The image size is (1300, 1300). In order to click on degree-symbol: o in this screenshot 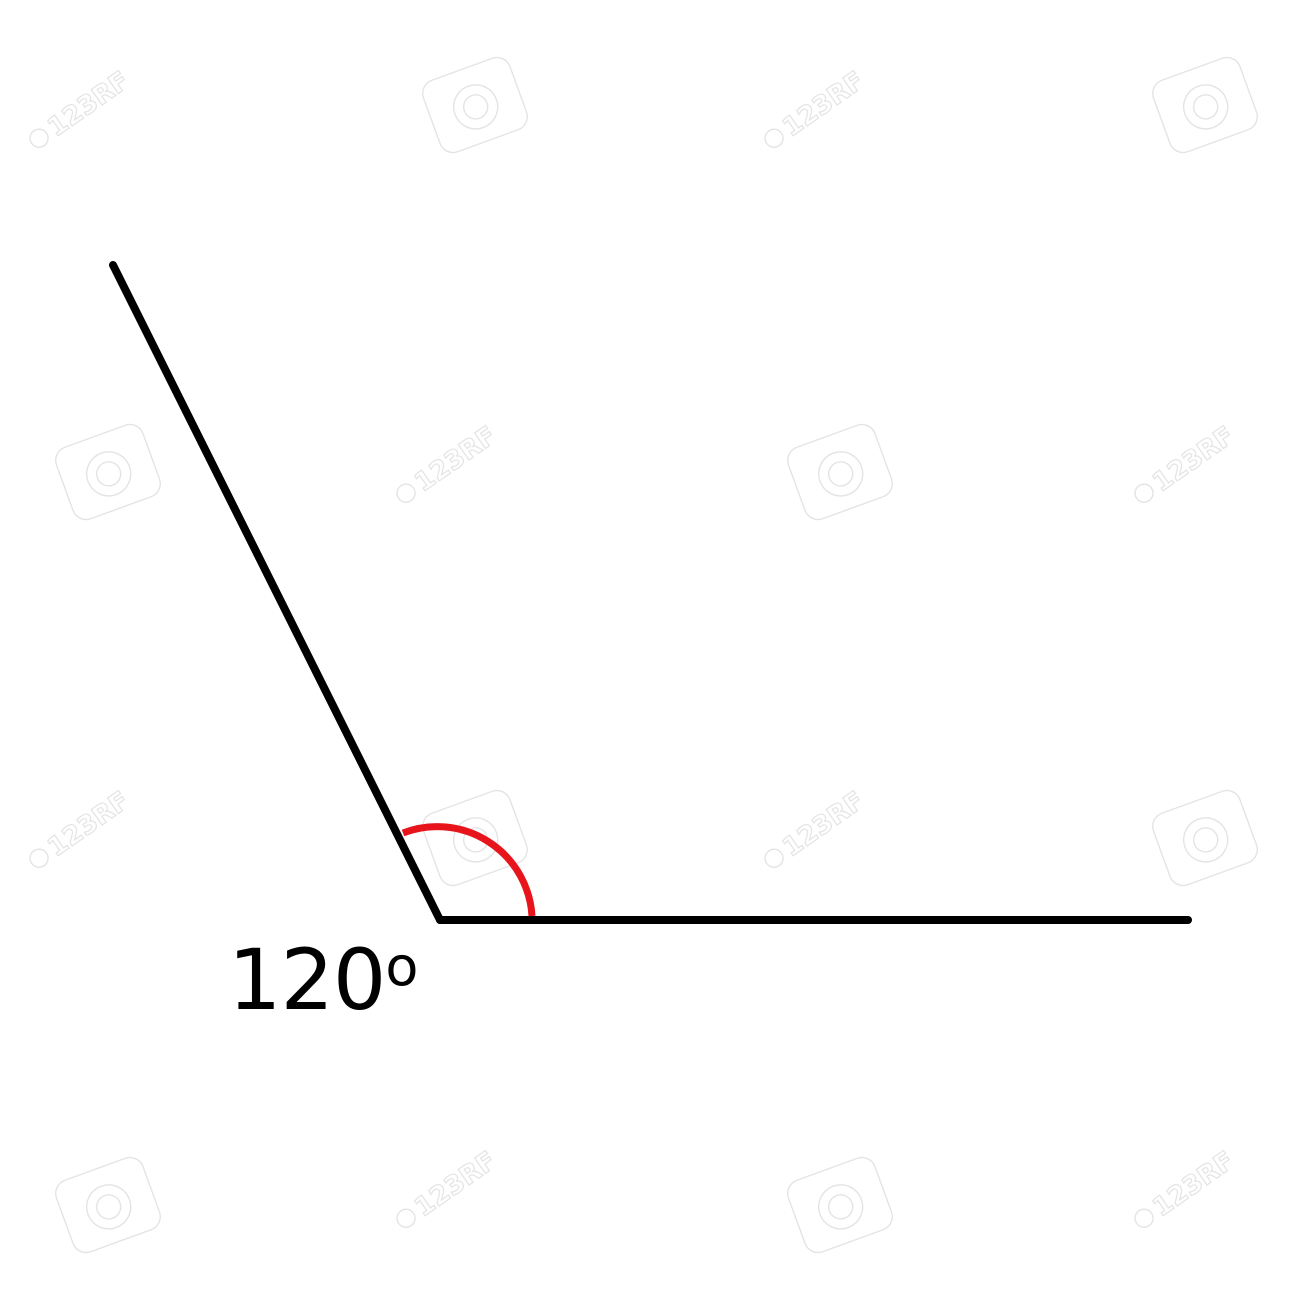, I will do `click(401, 966)`.